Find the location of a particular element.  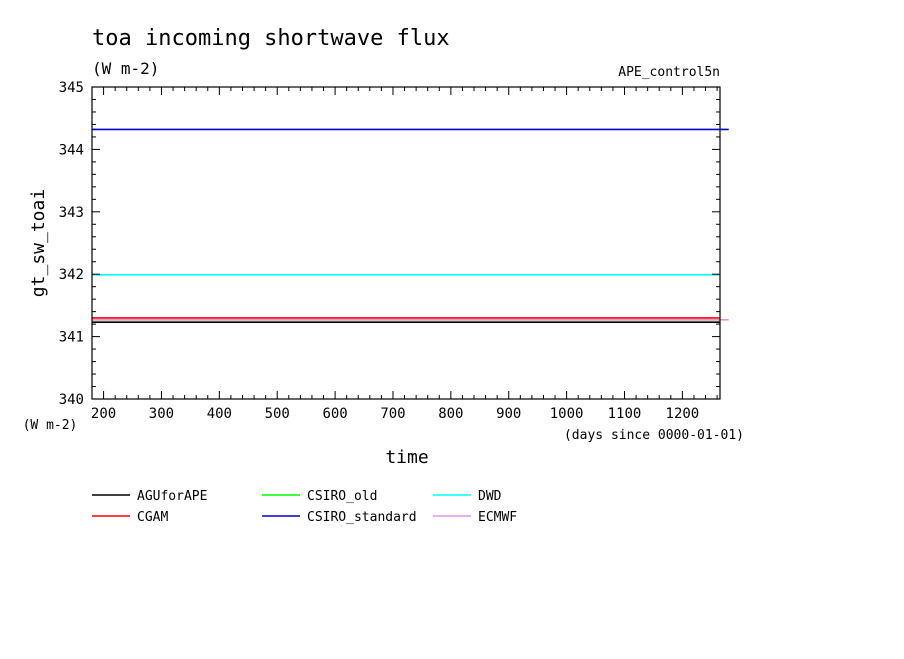

legend-label: ECMWF is located at coordinates (497, 517).